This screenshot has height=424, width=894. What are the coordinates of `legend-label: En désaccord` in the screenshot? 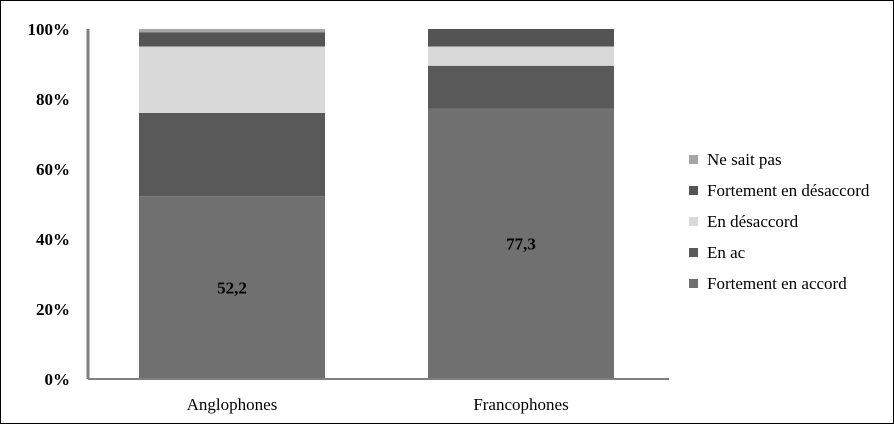 It's located at (753, 221).